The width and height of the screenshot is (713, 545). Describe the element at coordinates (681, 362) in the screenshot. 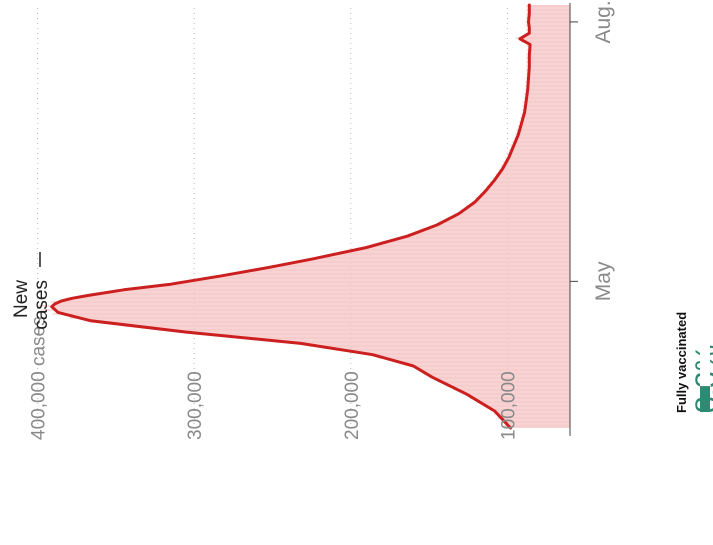

I see `vaccinated-label: Fully vaccinated` at that location.